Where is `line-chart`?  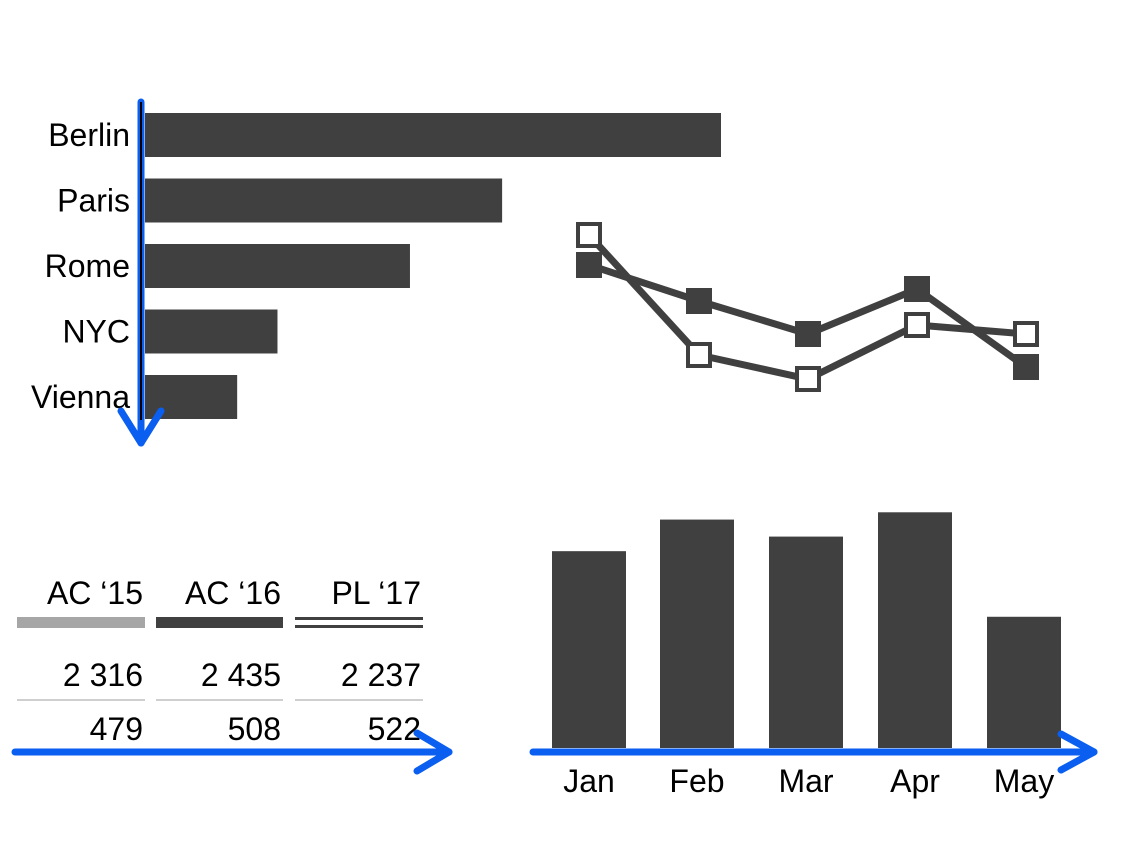
line-chart is located at coordinates (807, 307).